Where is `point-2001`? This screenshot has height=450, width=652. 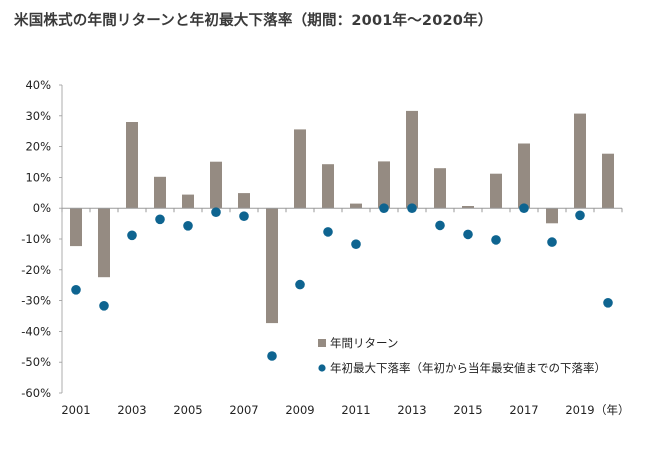 point-2001 is located at coordinates (76, 290).